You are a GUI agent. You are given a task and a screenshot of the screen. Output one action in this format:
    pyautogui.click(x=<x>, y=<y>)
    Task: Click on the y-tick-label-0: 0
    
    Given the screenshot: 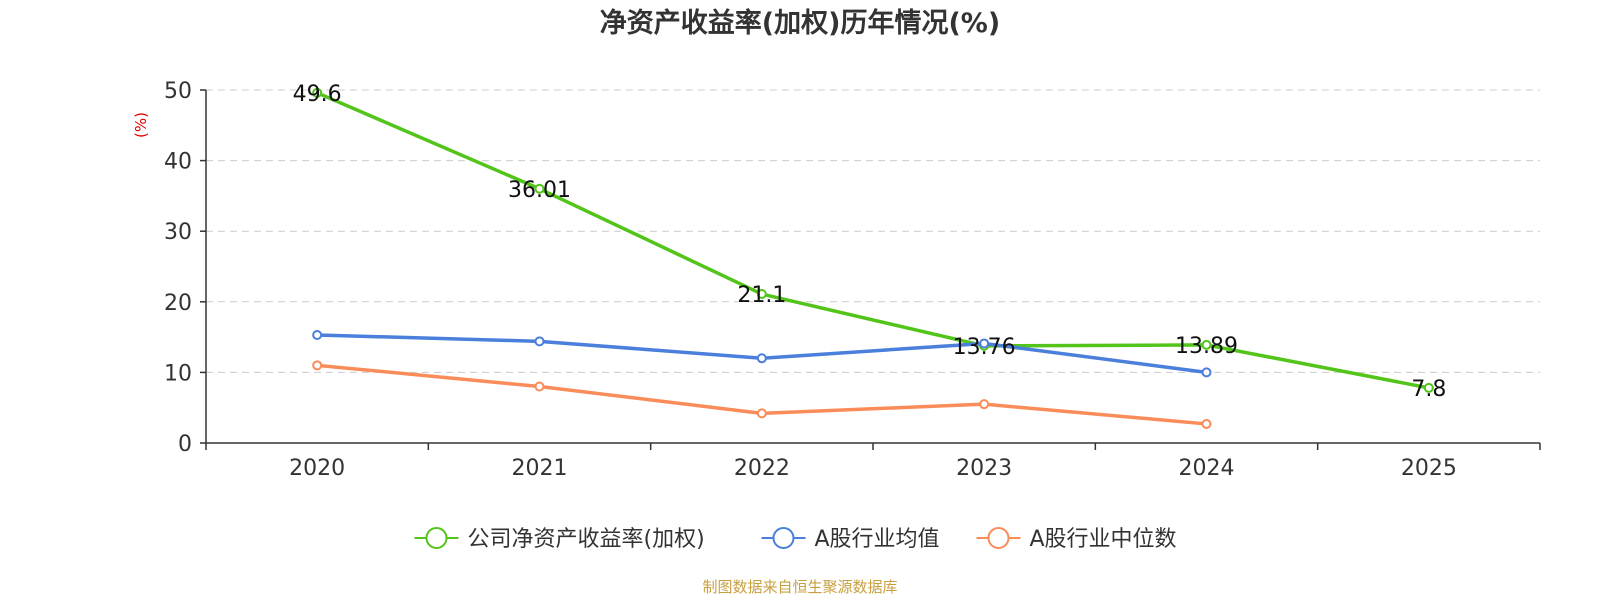 What is the action you would take?
    pyautogui.click(x=185, y=444)
    